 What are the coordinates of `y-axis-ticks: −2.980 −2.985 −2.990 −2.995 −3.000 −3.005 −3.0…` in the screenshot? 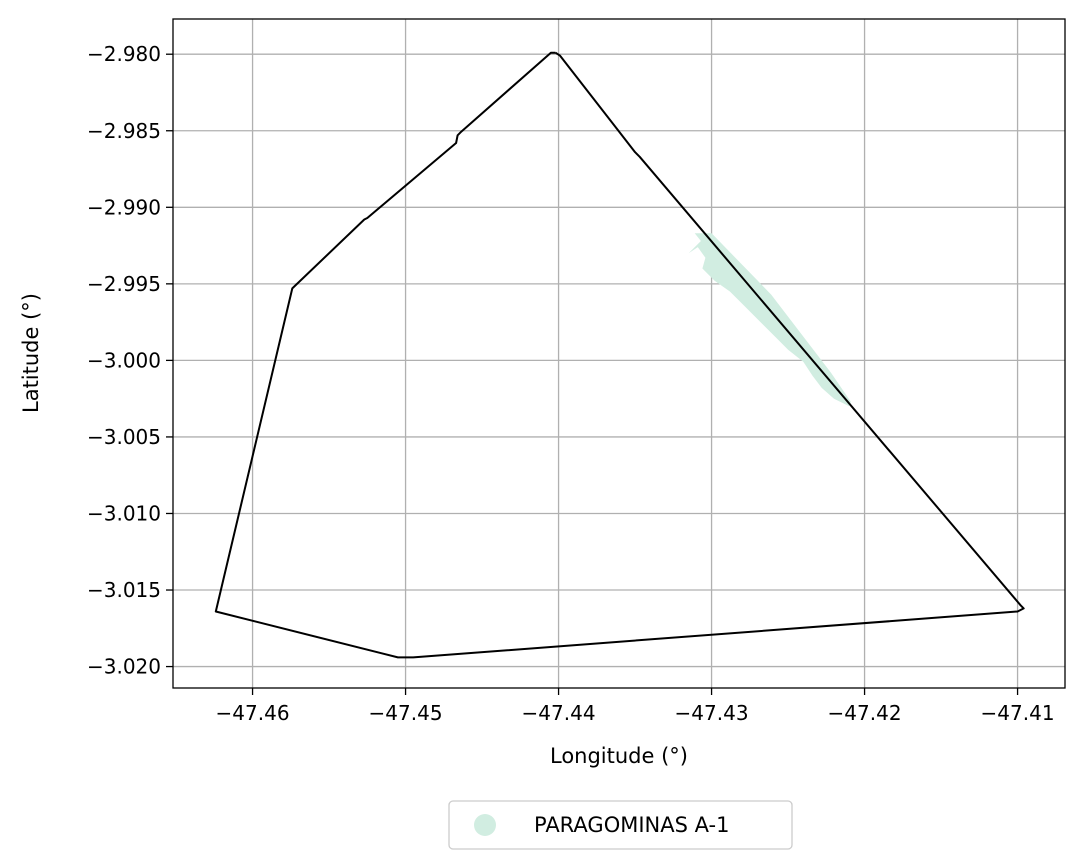 It's located at (130, 360).